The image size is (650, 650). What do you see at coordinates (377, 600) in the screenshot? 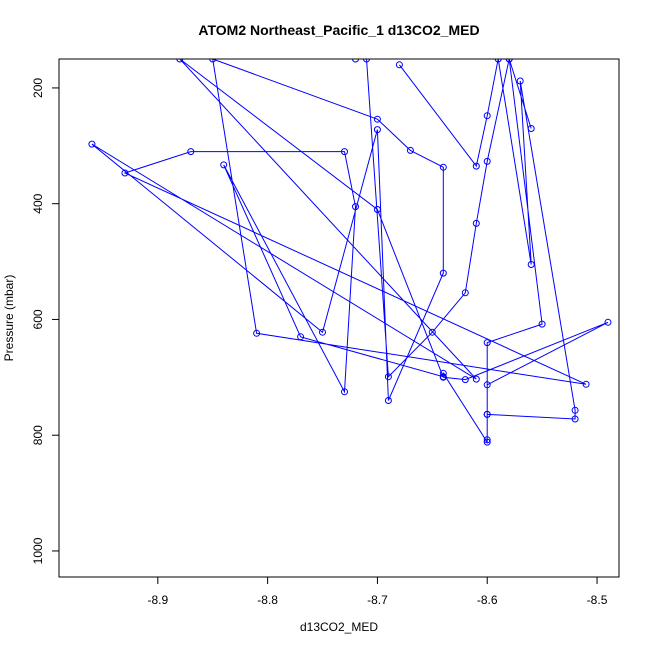
I see `x-tick-label: -8.7` at bounding box center [377, 600].